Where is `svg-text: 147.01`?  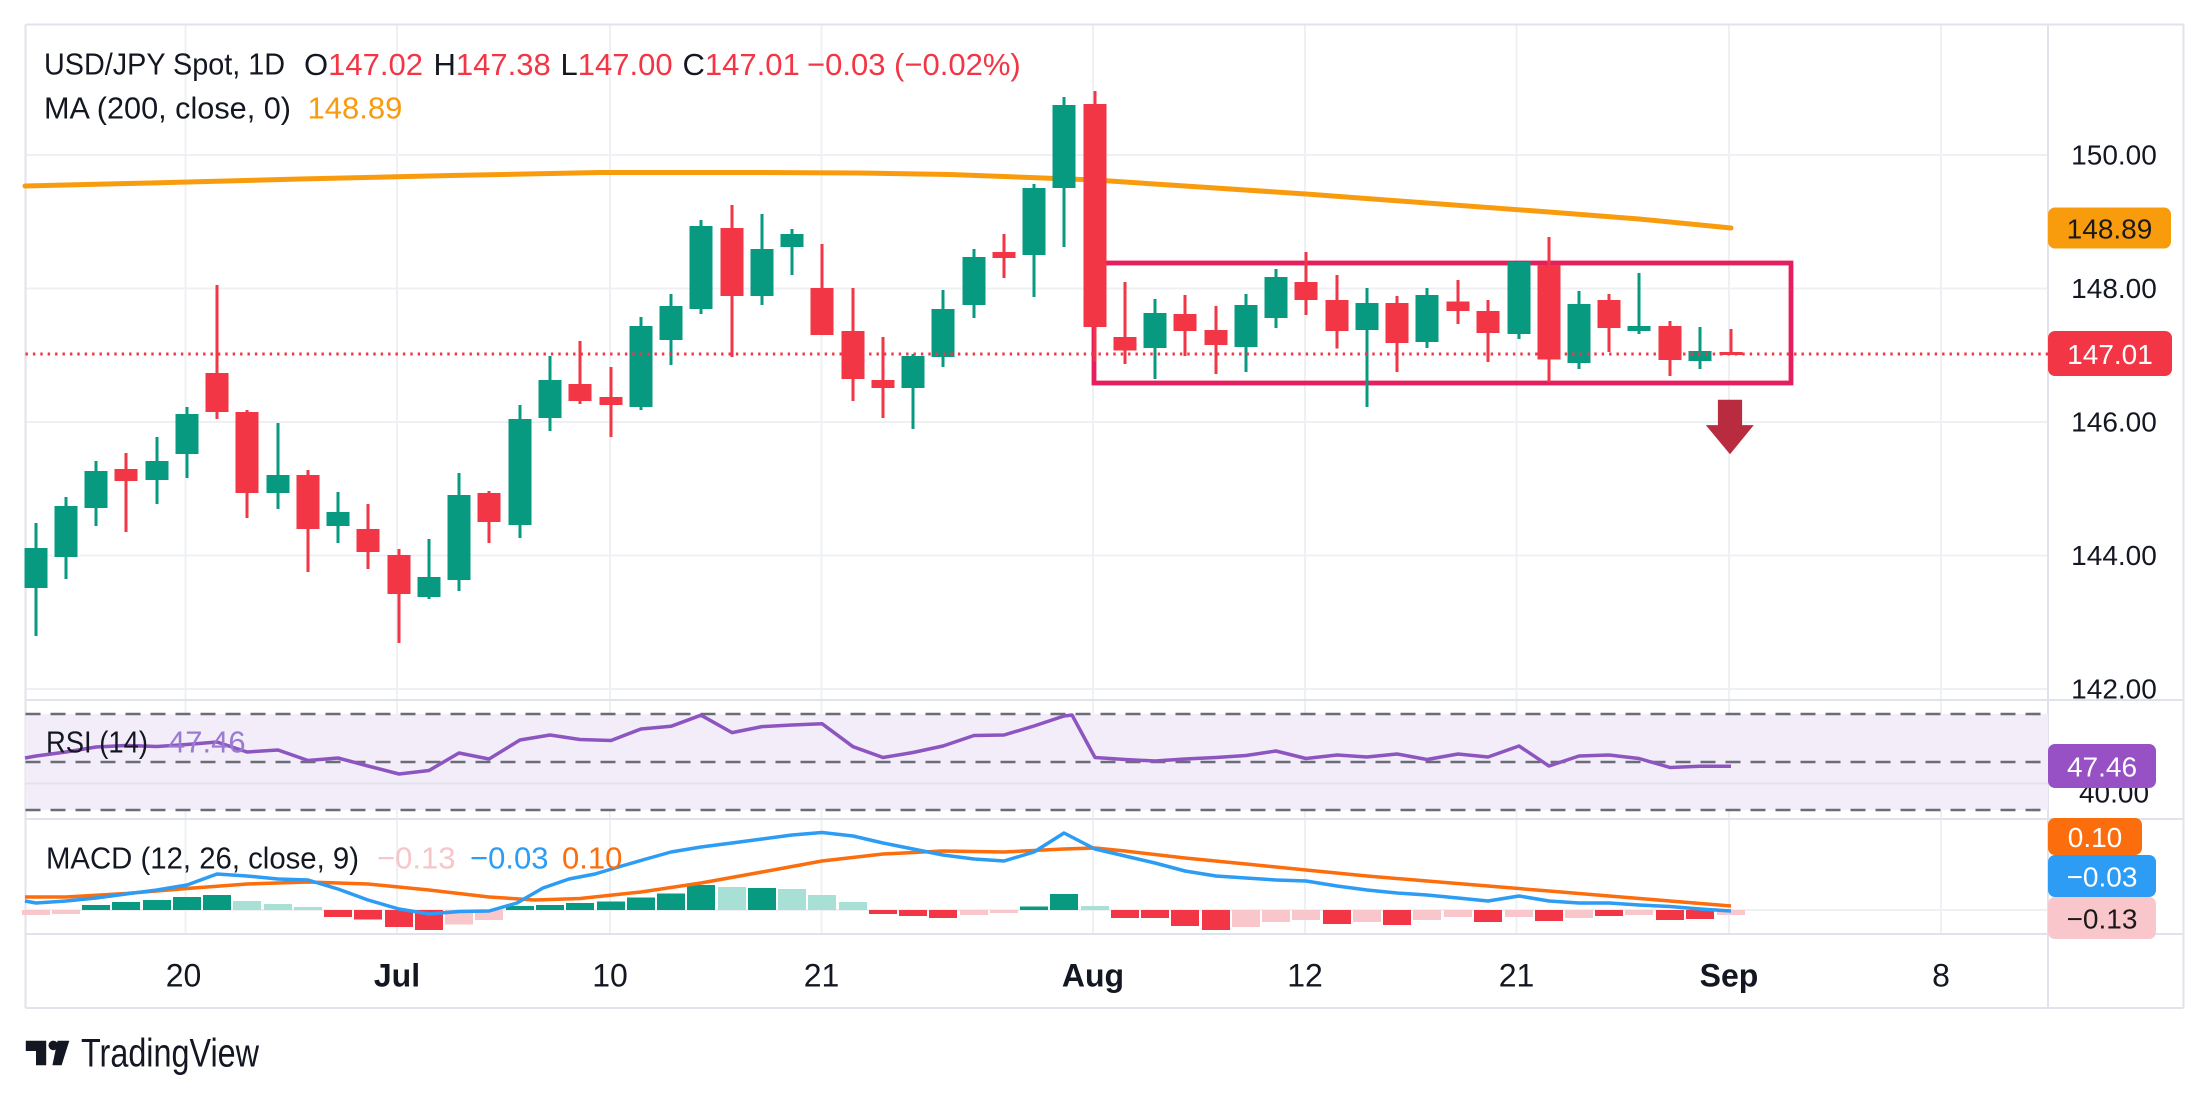 svg-text: 147.01 is located at coordinates (2110, 354).